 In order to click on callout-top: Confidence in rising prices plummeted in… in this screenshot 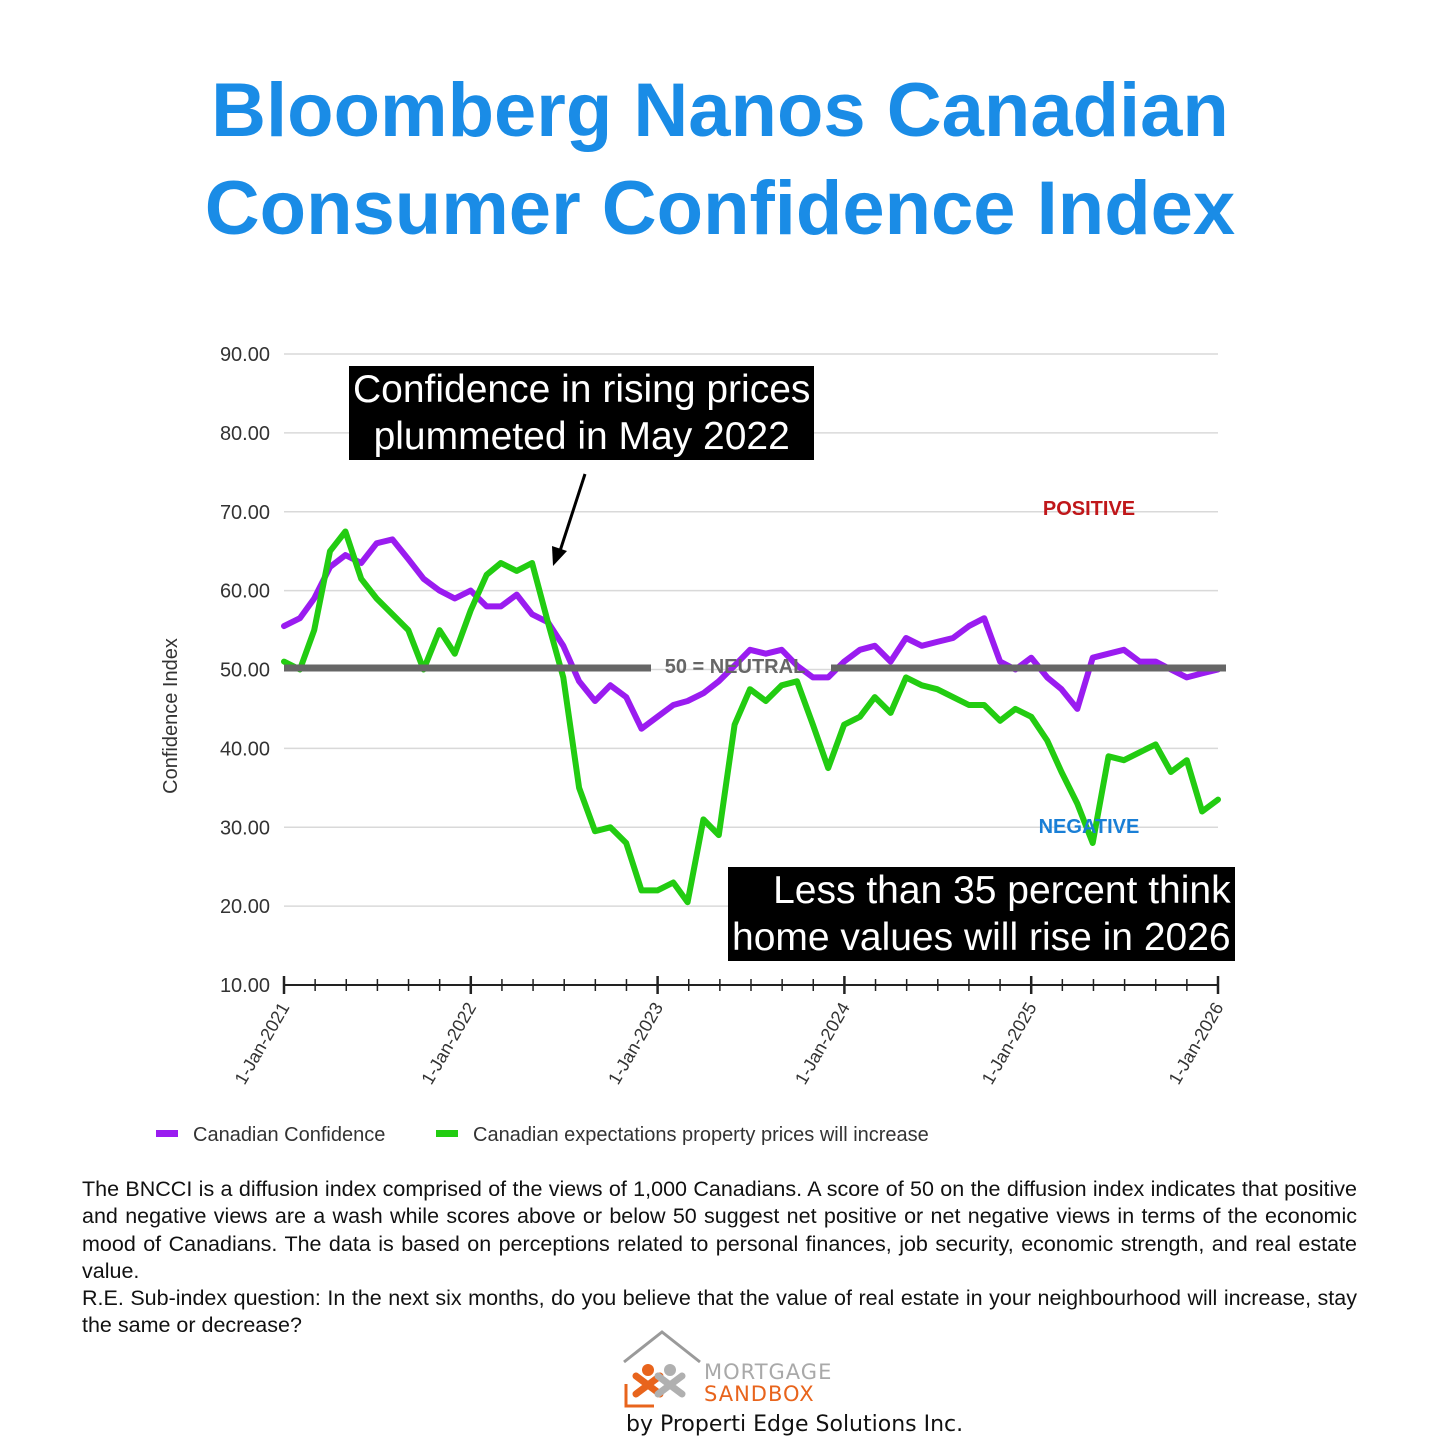, I will do `click(582, 413)`.